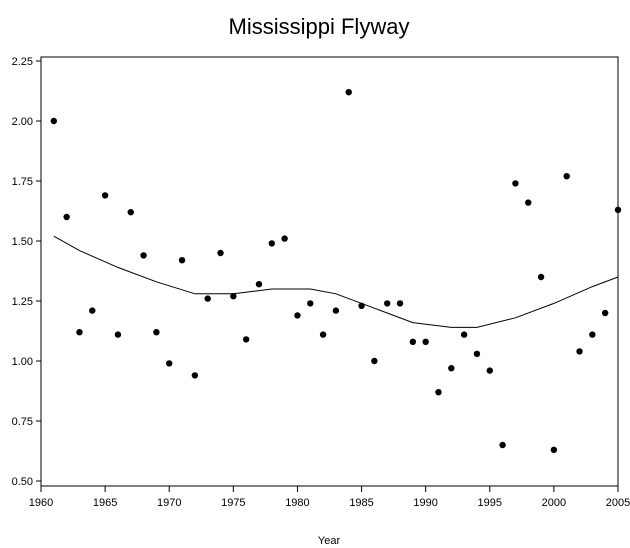  Describe the element at coordinates (329, 541) in the screenshot. I see `x-axis-label: Year` at that location.